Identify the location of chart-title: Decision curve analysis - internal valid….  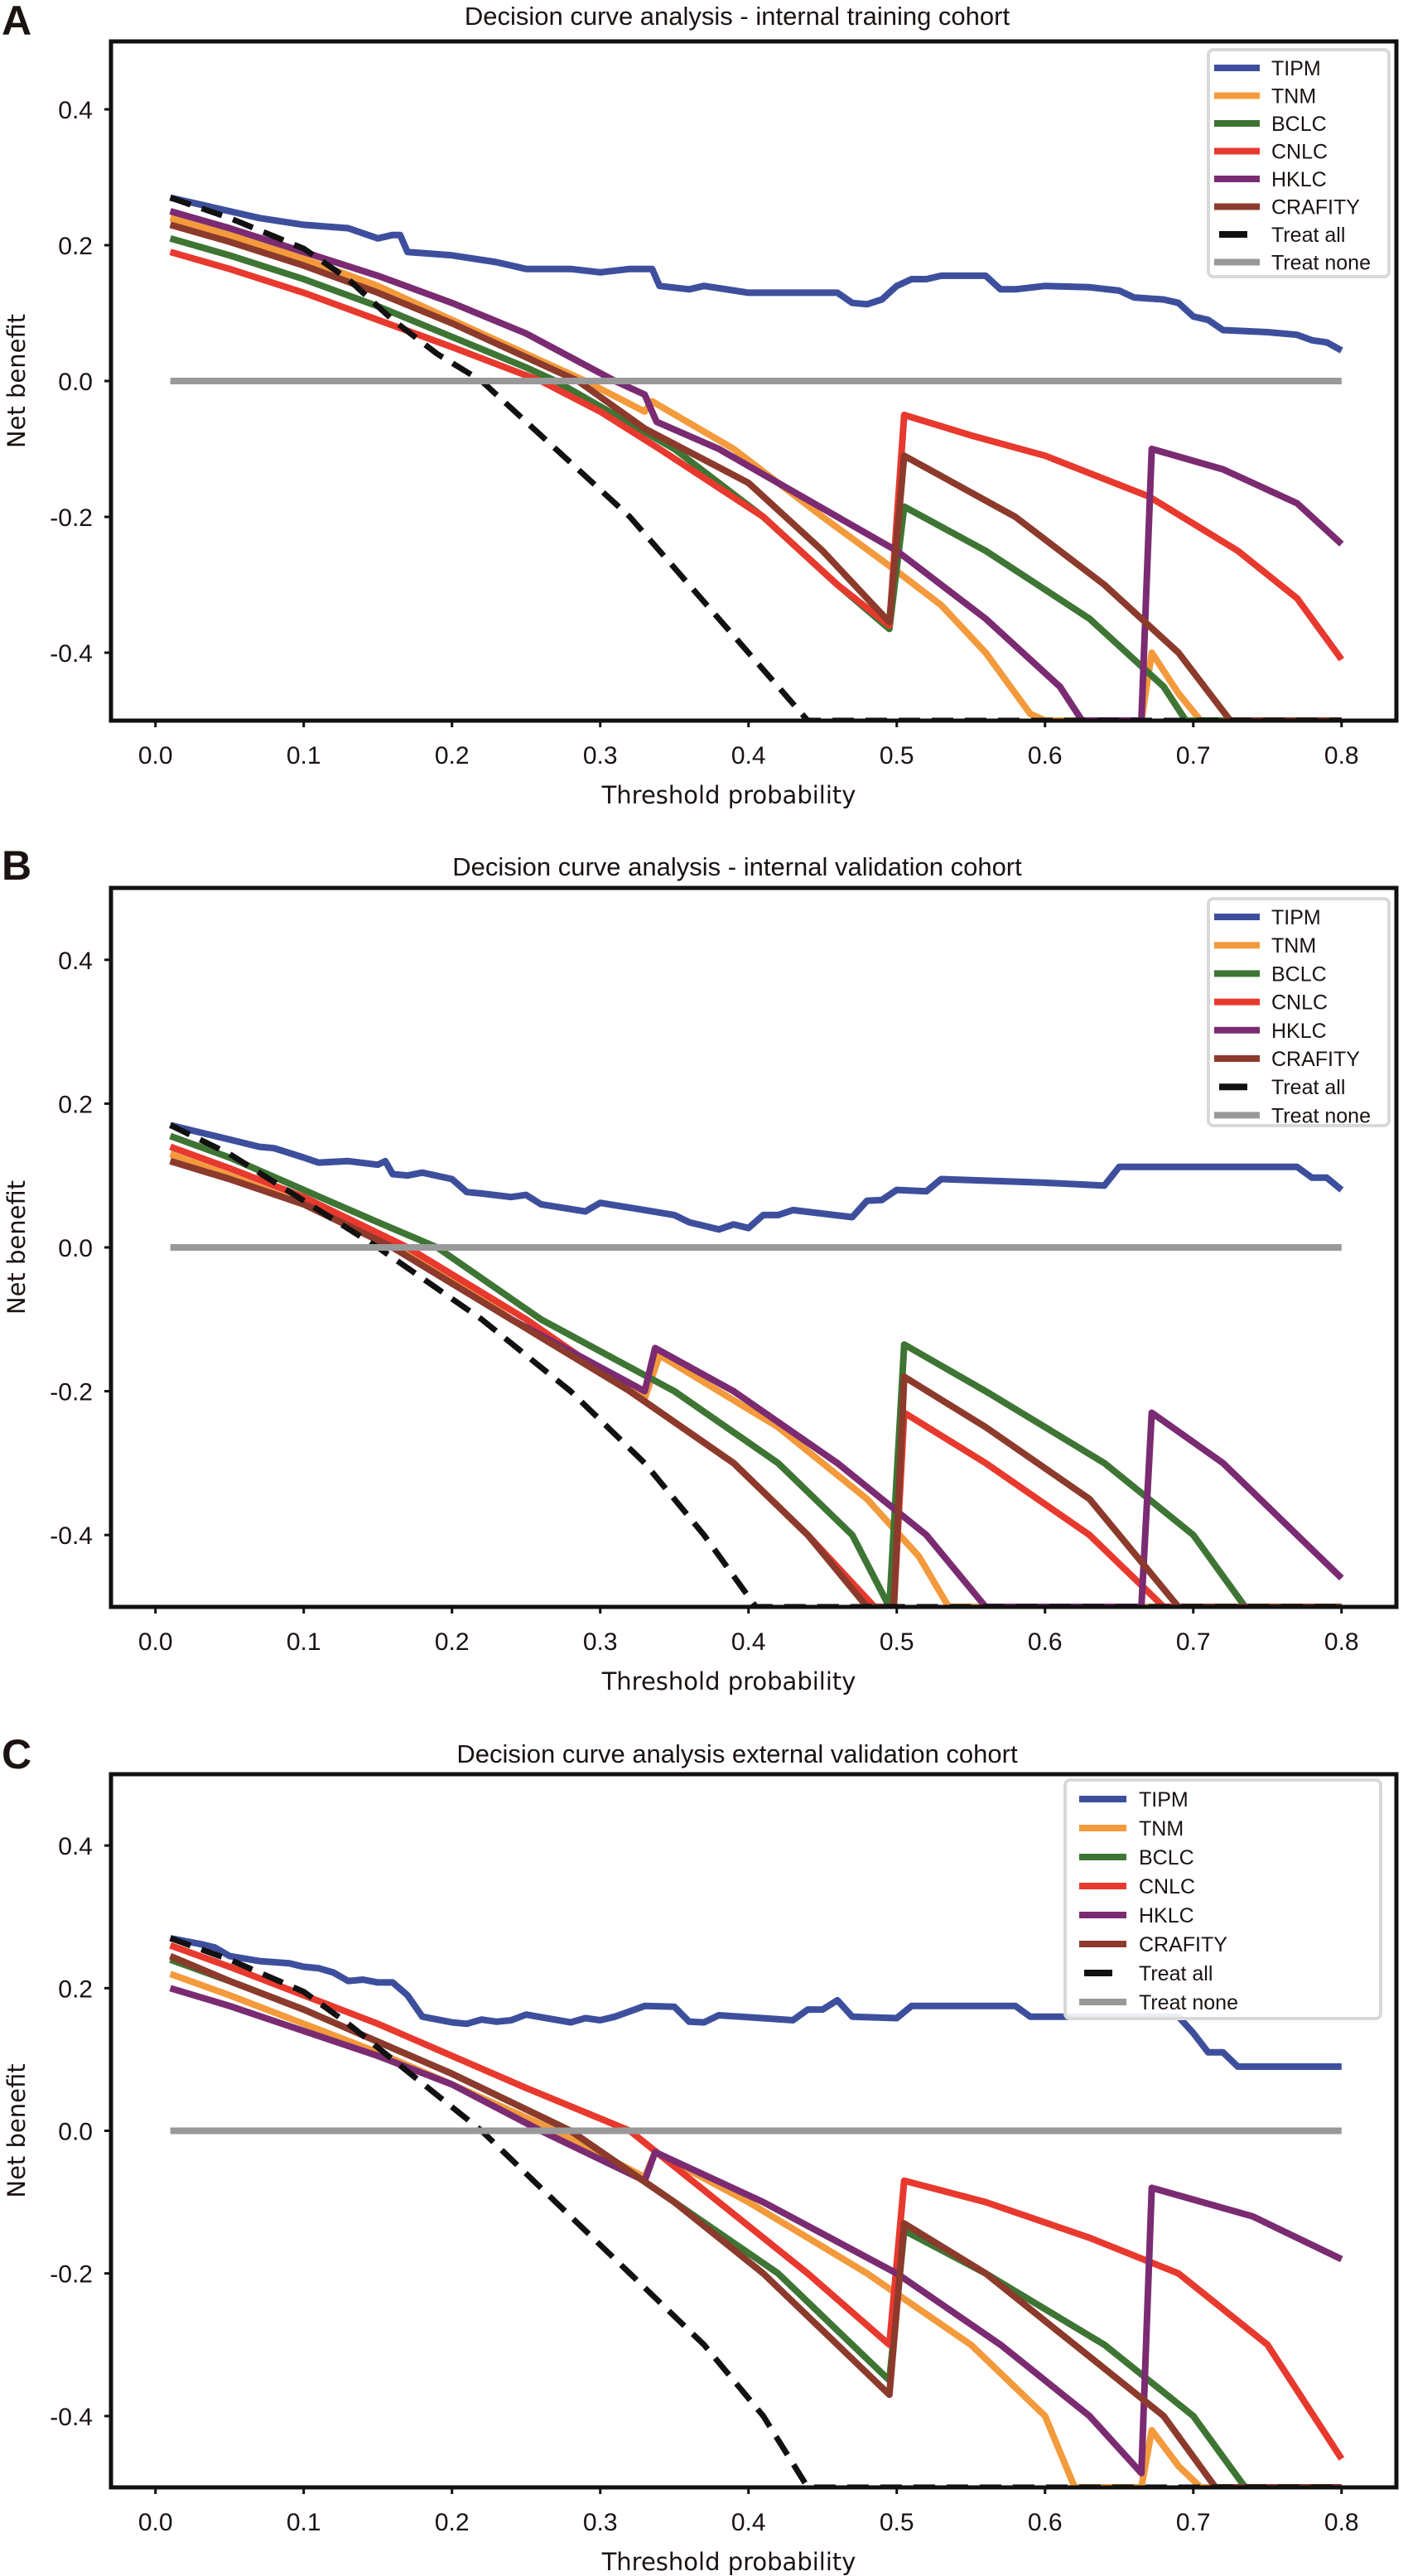
(737, 866).